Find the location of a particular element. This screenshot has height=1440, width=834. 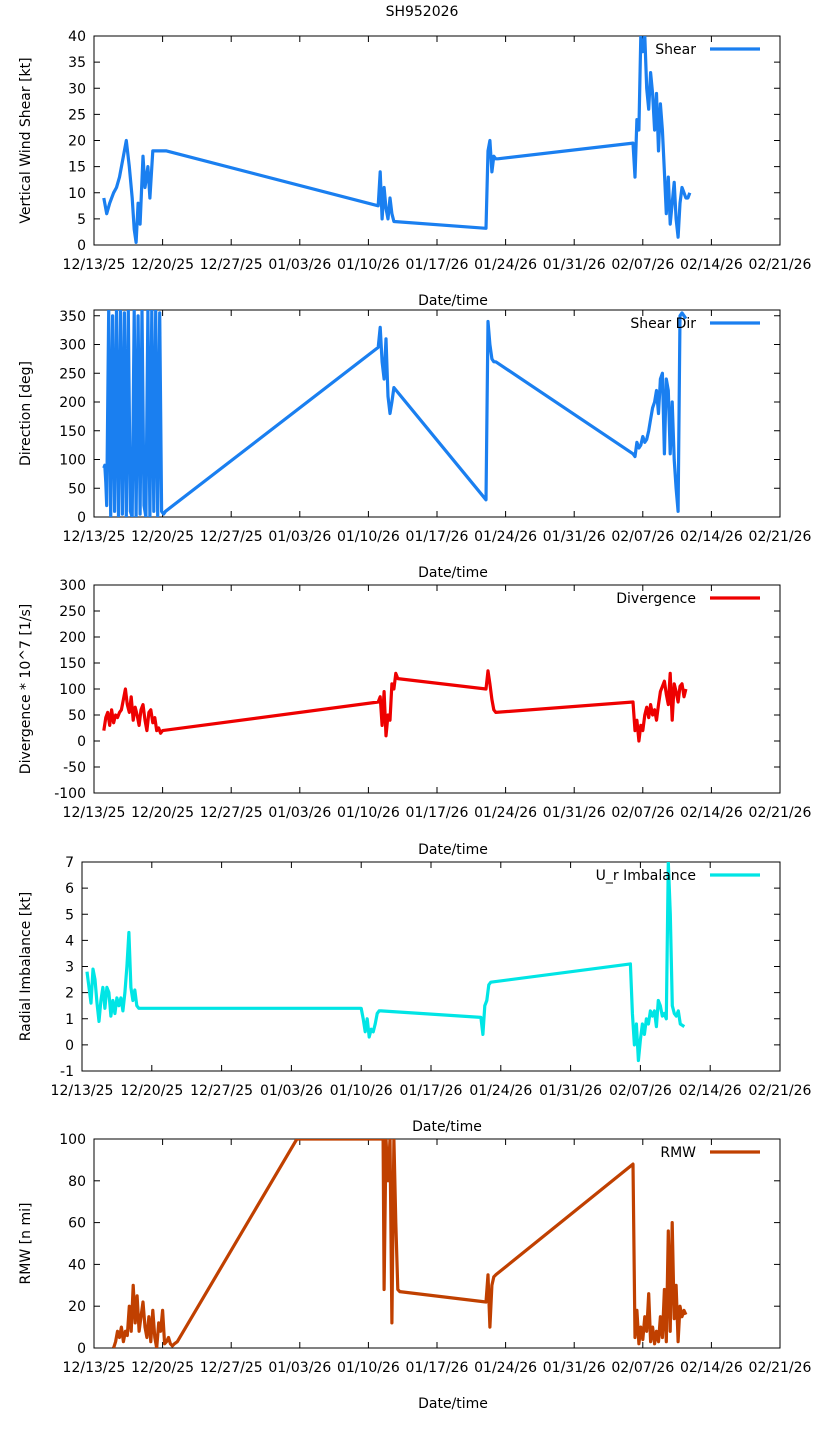

figure-title: SH952026 is located at coordinates (422, 12).